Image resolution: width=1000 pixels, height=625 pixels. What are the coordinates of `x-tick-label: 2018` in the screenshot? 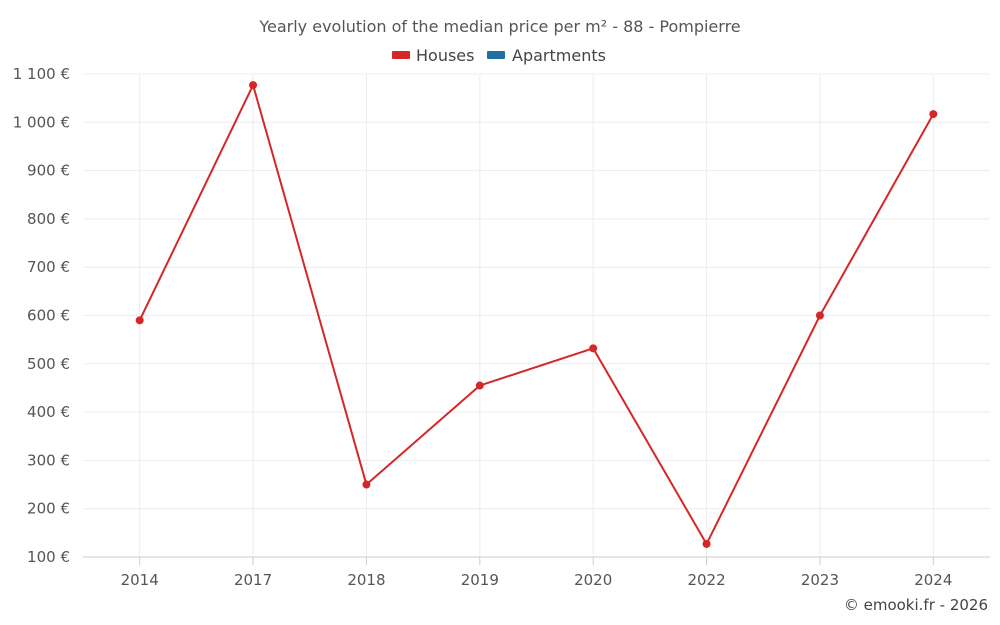 It's located at (366, 580).